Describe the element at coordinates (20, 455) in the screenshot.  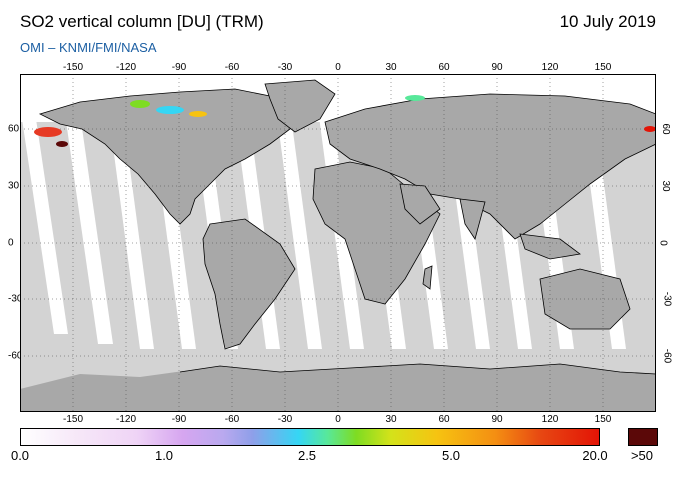
I see `colorbar-label: 0.0` at that location.